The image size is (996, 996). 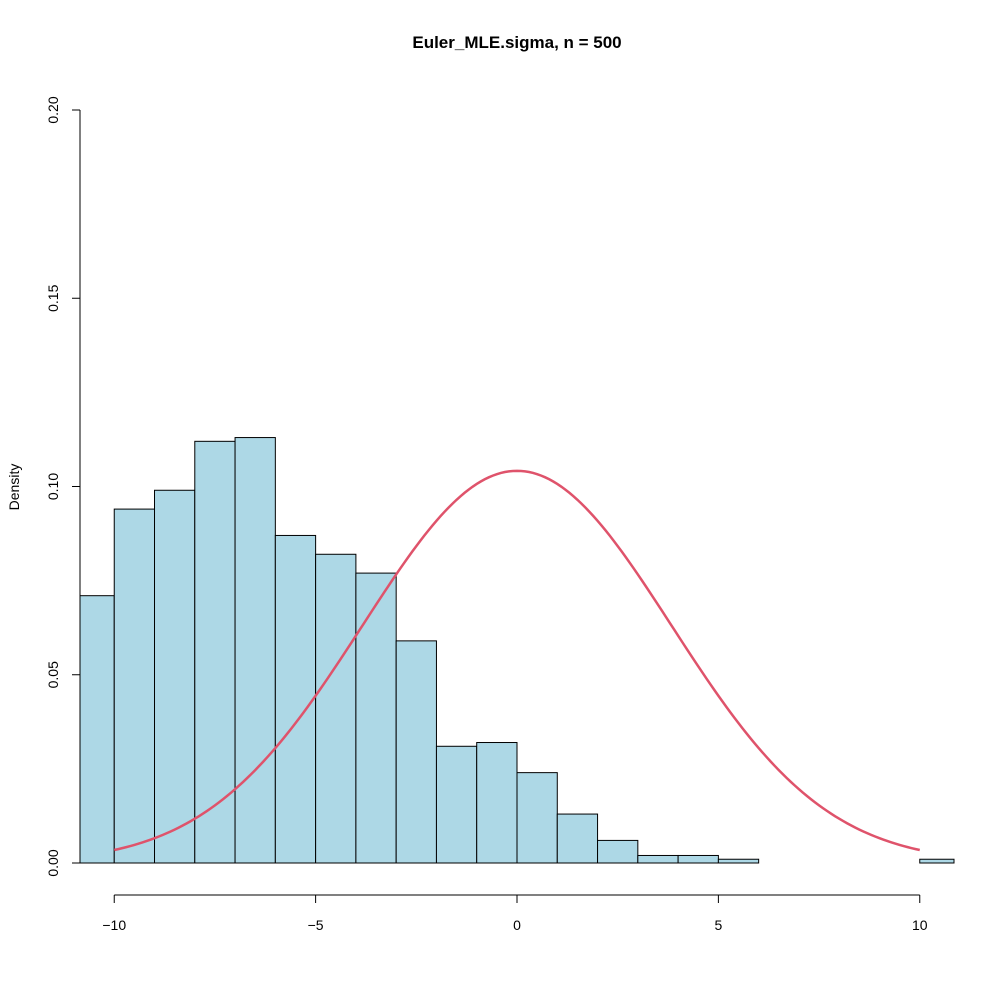 What do you see at coordinates (114, 925) in the screenshot?
I see `x-tick-label: −10` at bounding box center [114, 925].